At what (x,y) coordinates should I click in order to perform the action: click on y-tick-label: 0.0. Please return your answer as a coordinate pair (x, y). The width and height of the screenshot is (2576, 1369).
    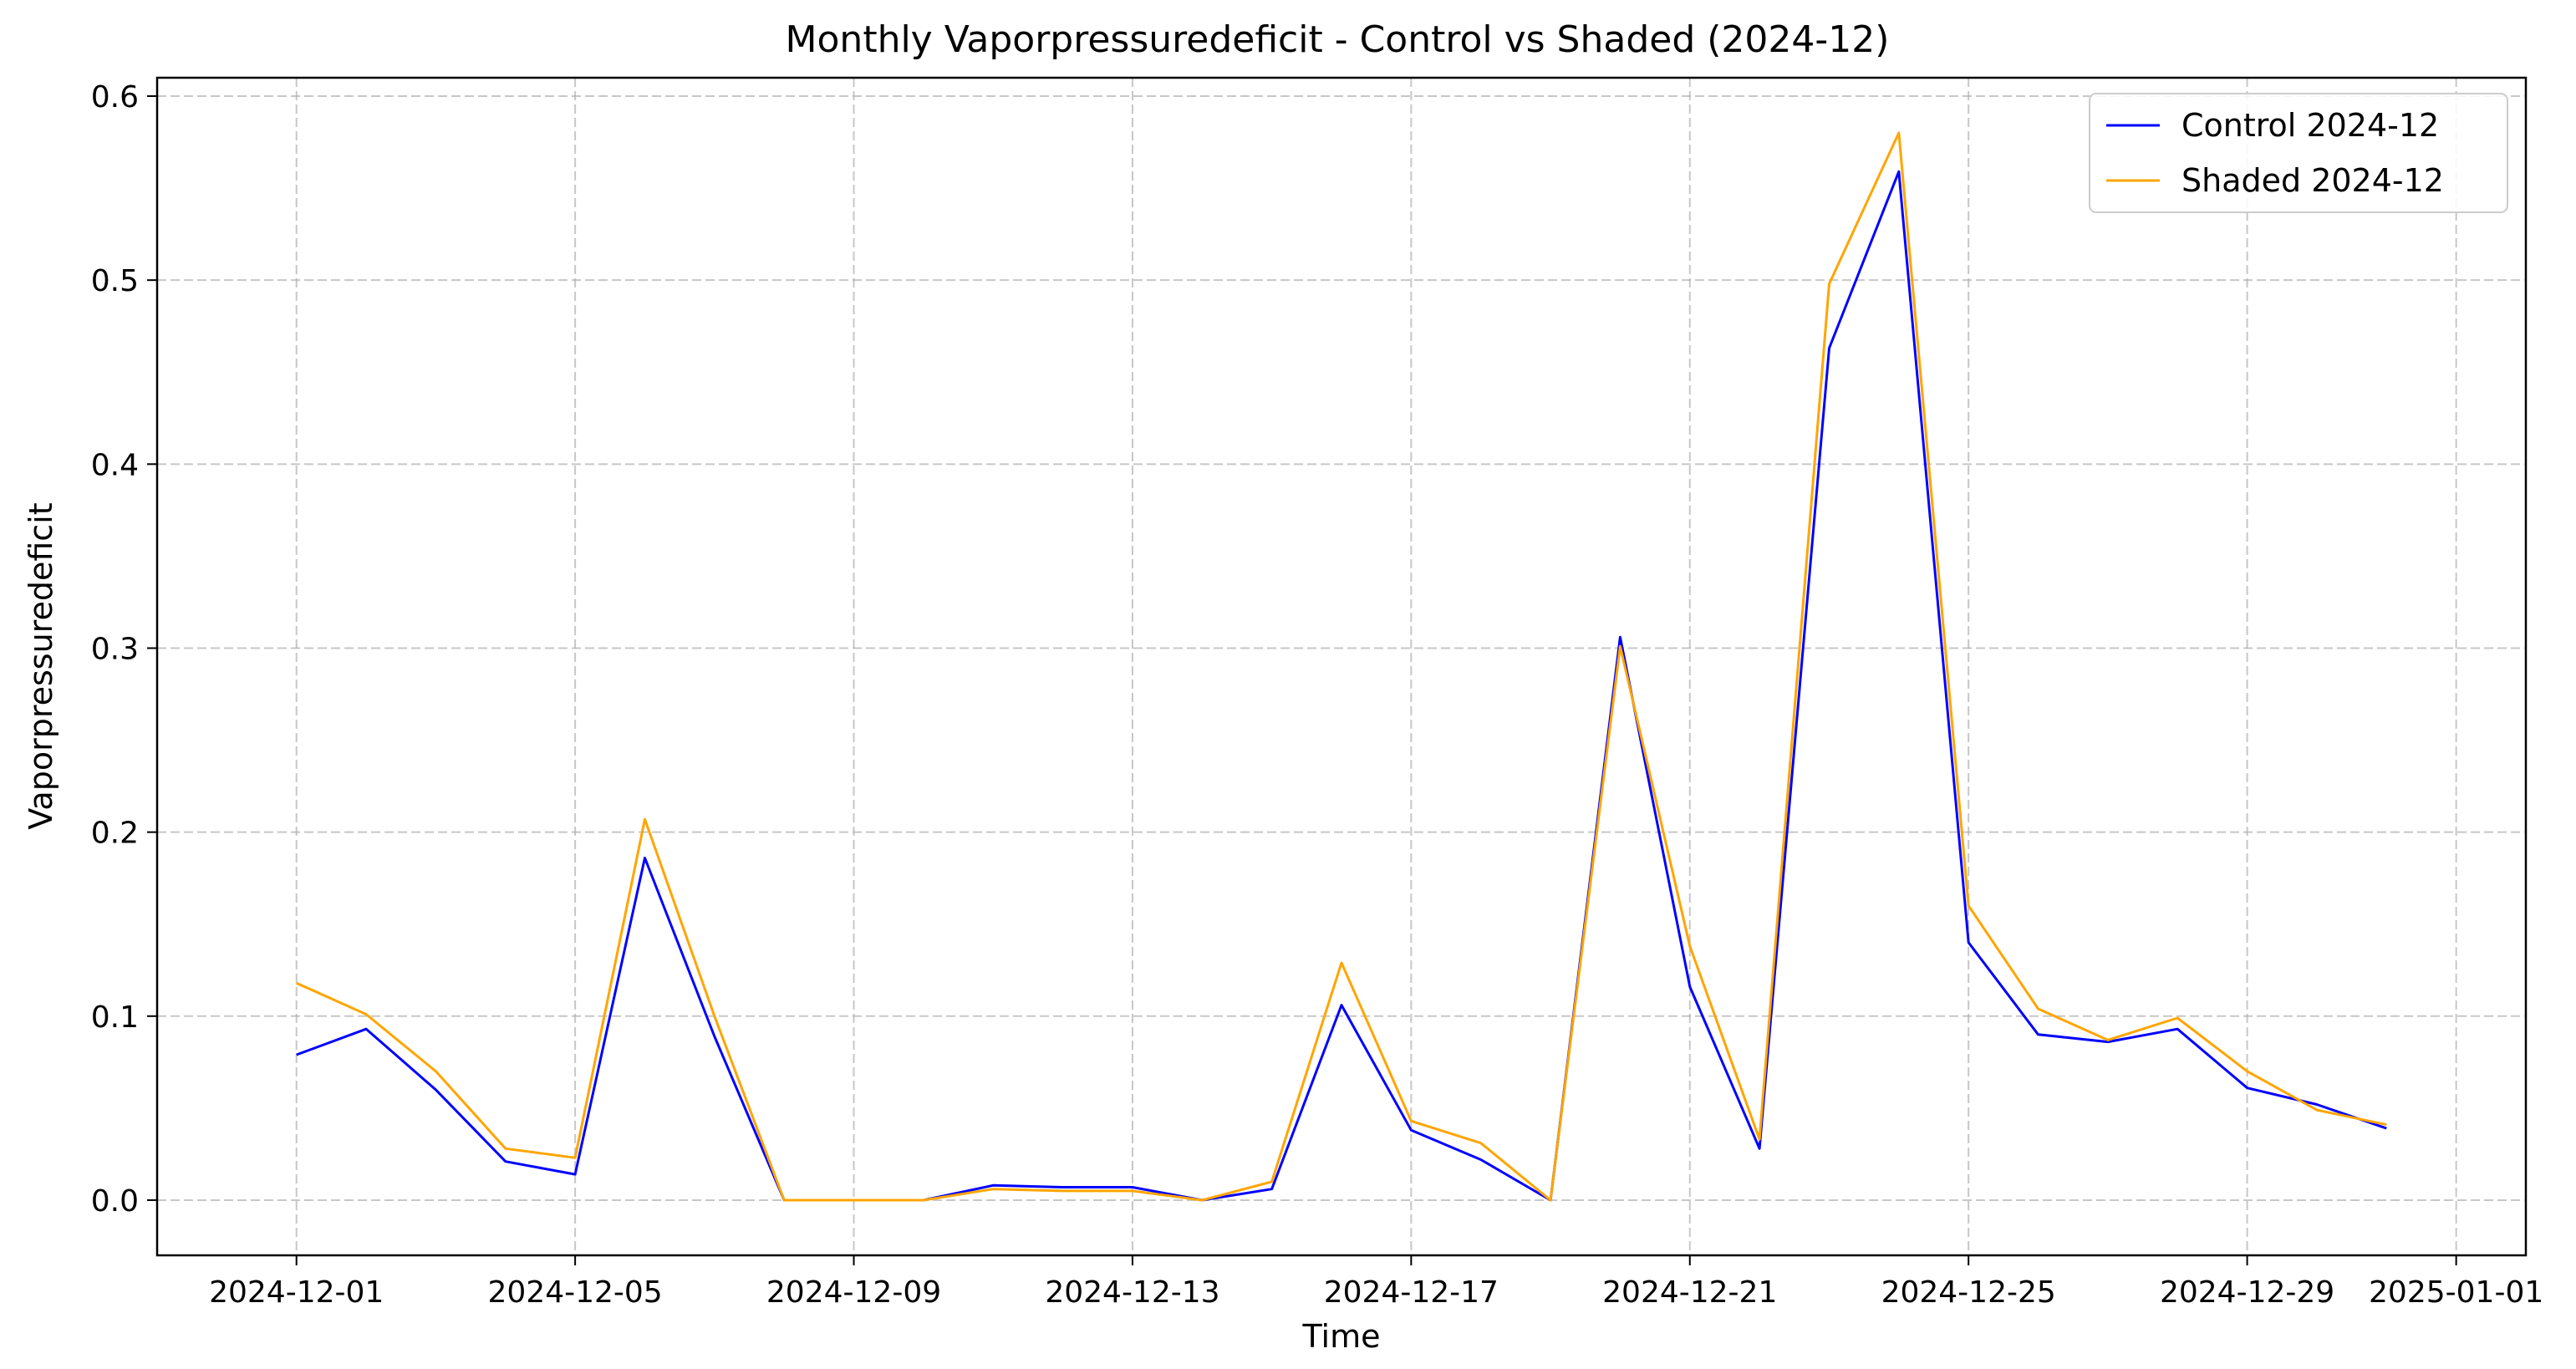
    Looking at the image, I should click on (115, 1201).